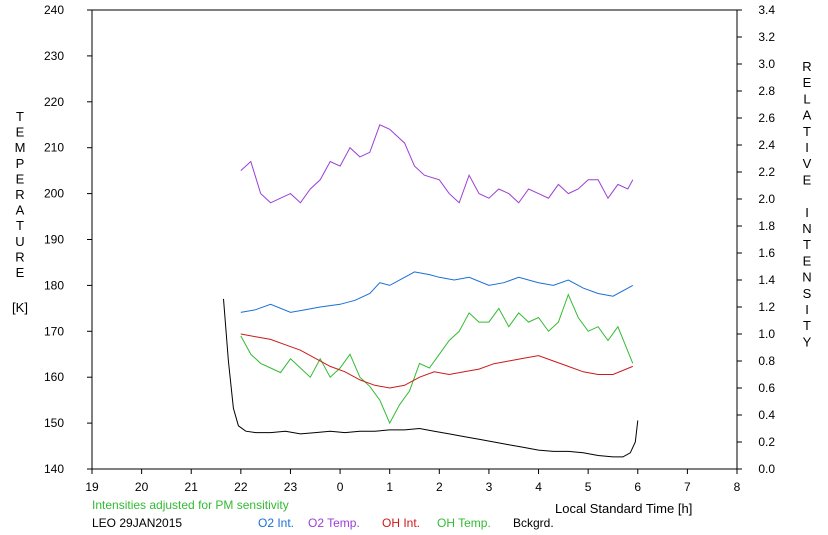  What do you see at coordinates (340, 487) in the screenshot?
I see `x-tick-label: 0` at bounding box center [340, 487].